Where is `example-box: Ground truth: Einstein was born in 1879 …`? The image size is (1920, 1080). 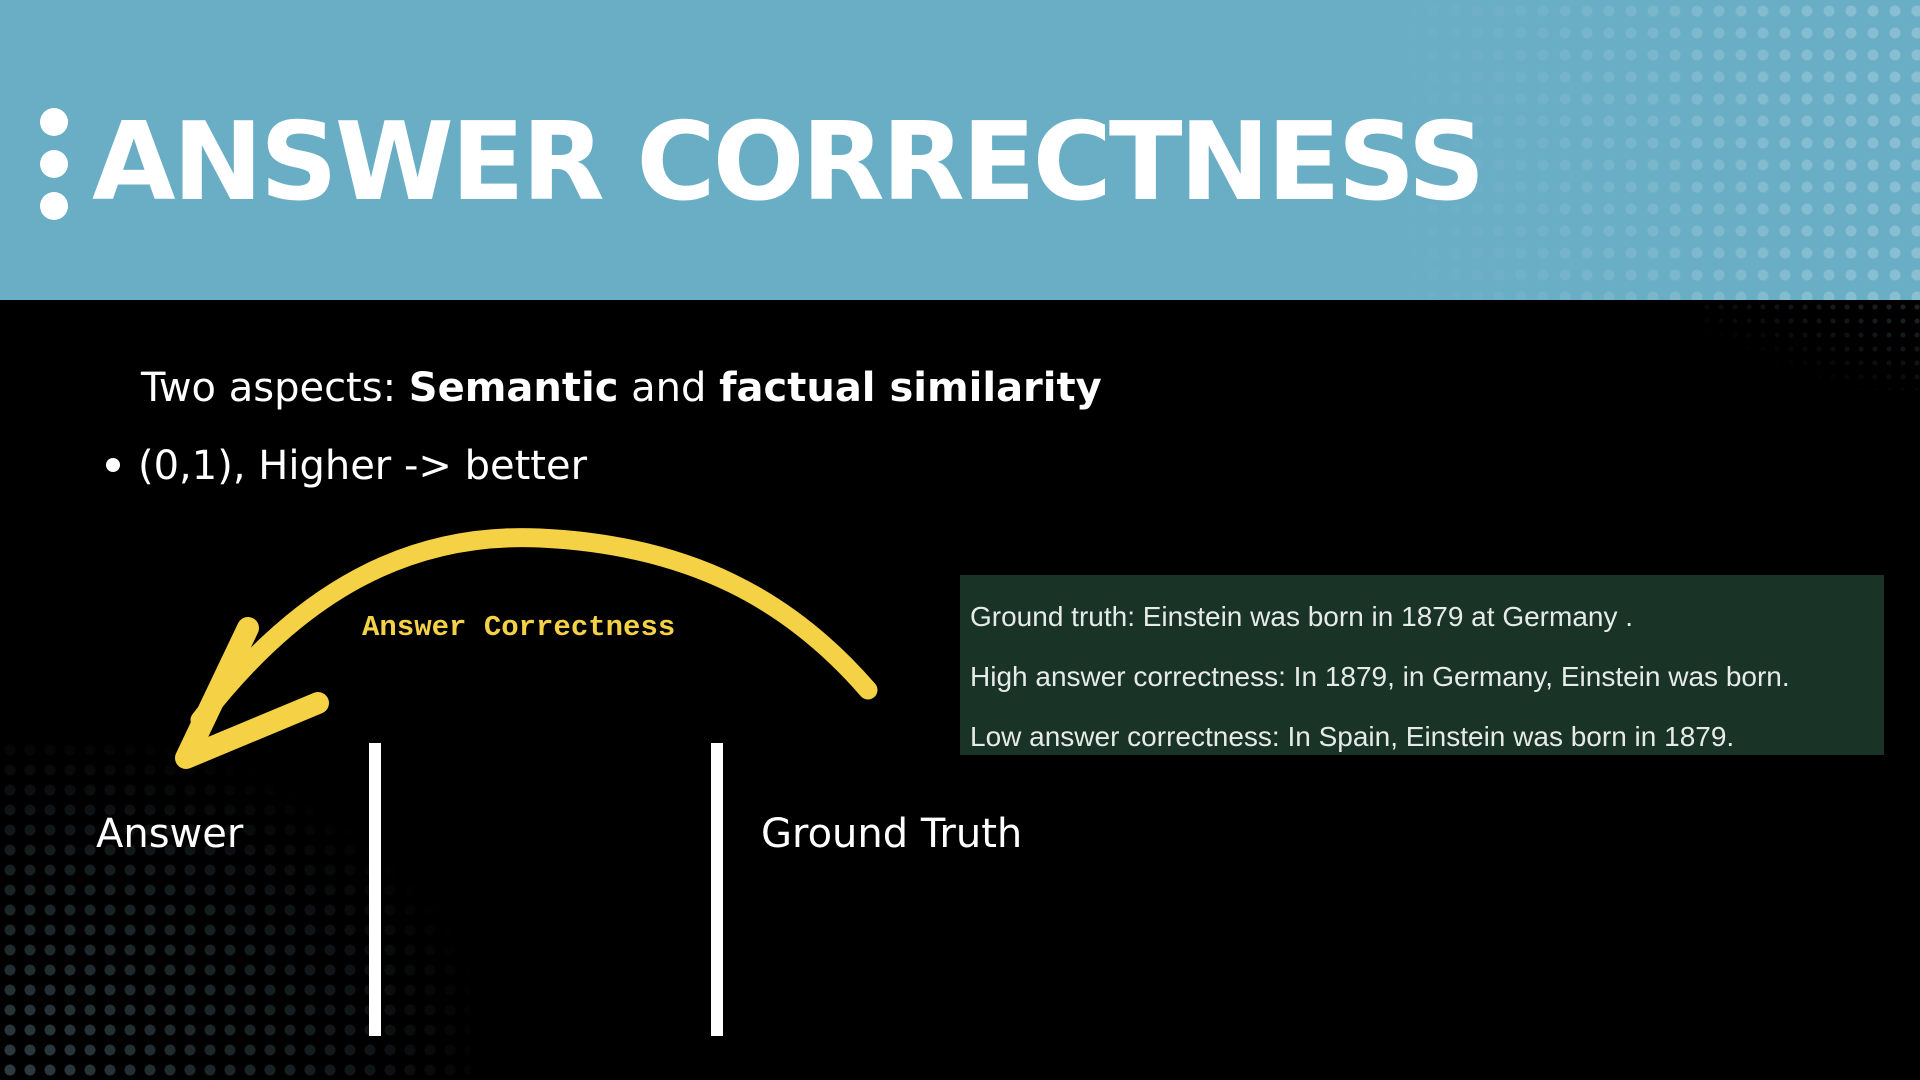
example-box: Ground truth: Einstein was born in 1879 … is located at coordinates (1422, 665).